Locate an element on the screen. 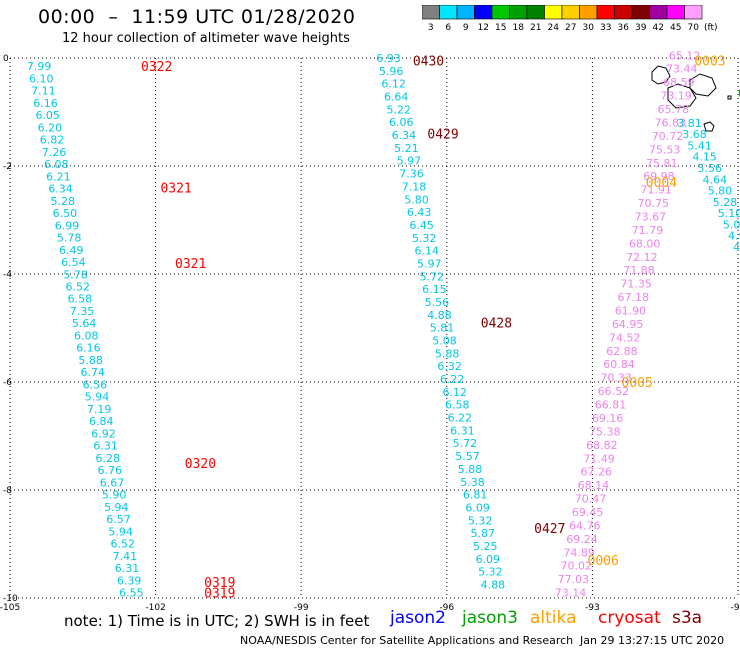  colorbar-label: 3 is located at coordinates (431, 28).